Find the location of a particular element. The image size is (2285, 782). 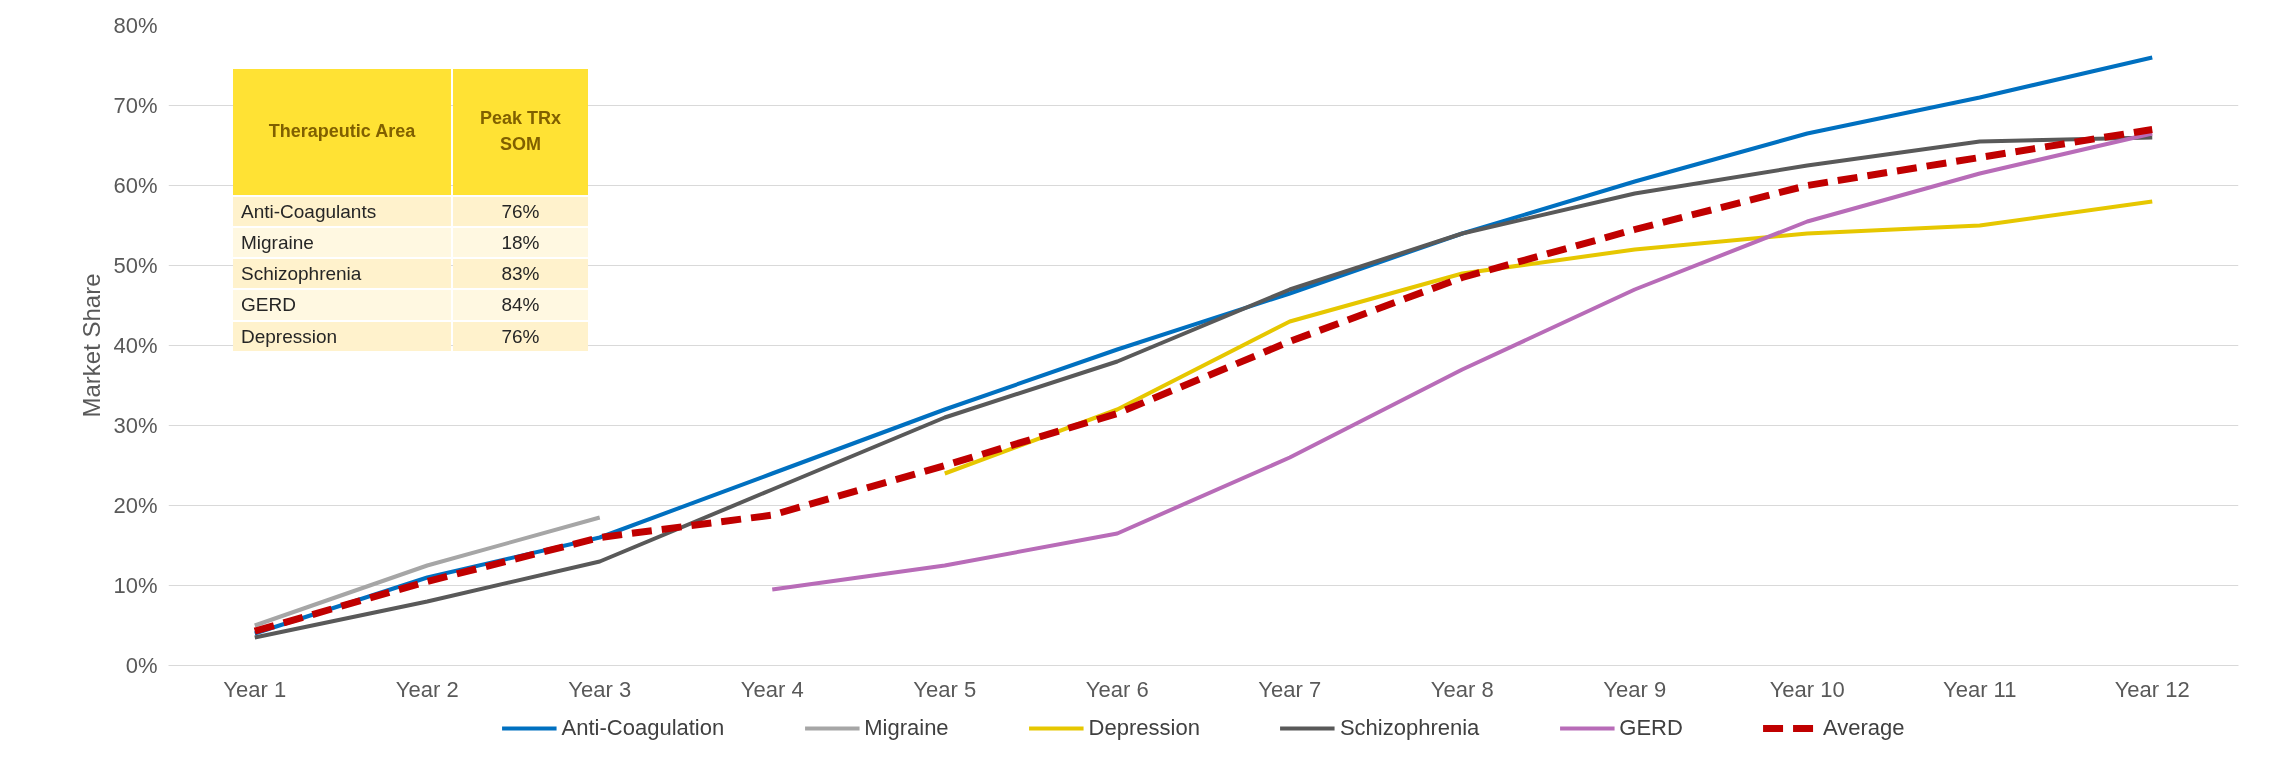

legend-label: Migraine is located at coordinates (906, 728).